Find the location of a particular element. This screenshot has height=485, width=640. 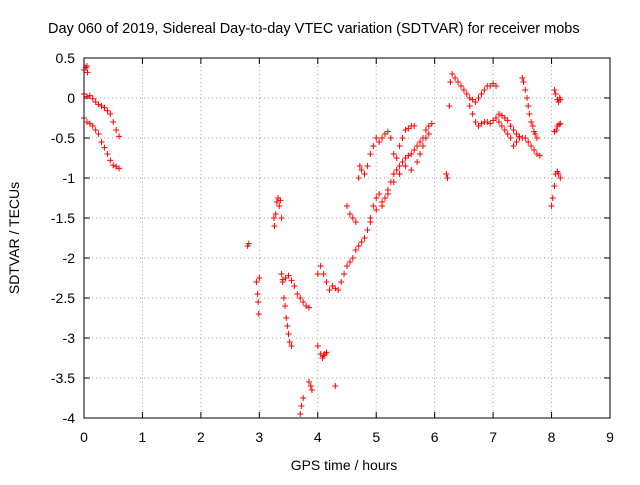

x-tick-label: 2 is located at coordinates (201, 437).